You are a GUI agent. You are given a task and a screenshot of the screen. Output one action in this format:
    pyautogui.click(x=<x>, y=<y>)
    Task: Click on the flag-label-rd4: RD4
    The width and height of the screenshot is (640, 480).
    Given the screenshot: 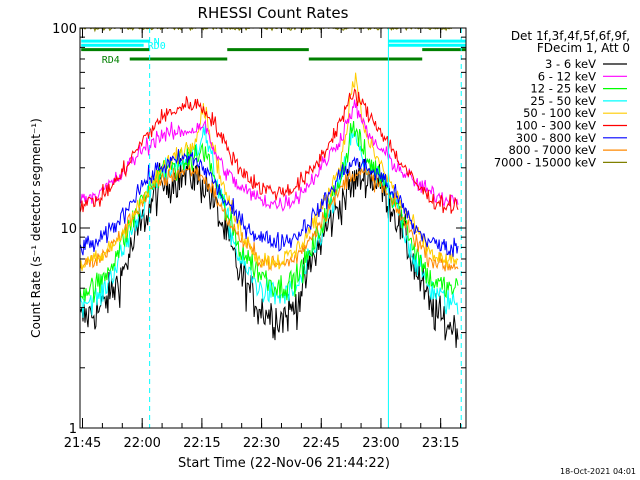 What is the action you would take?
    pyautogui.click(x=111, y=60)
    